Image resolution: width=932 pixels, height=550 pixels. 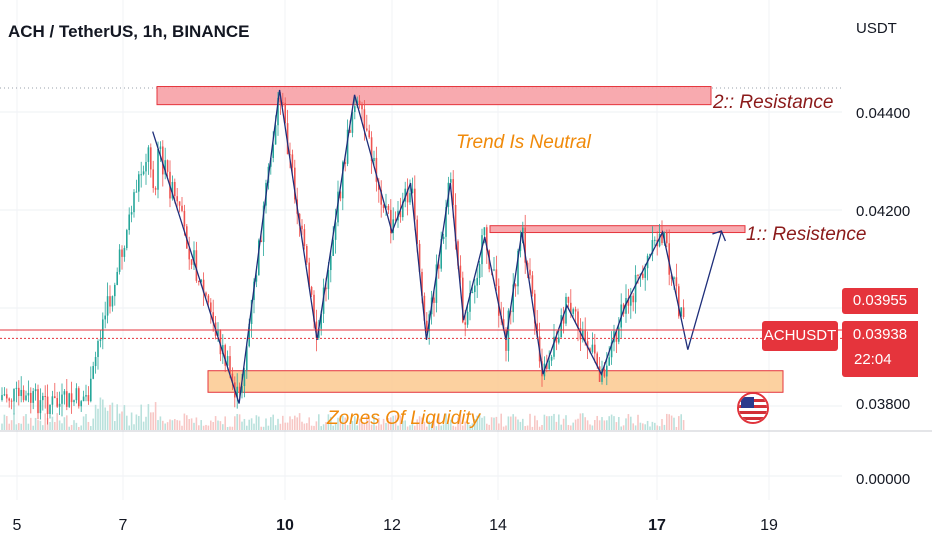 What do you see at coordinates (753, 408) in the screenshot?
I see `us-flag-icon` at bounding box center [753, 408].